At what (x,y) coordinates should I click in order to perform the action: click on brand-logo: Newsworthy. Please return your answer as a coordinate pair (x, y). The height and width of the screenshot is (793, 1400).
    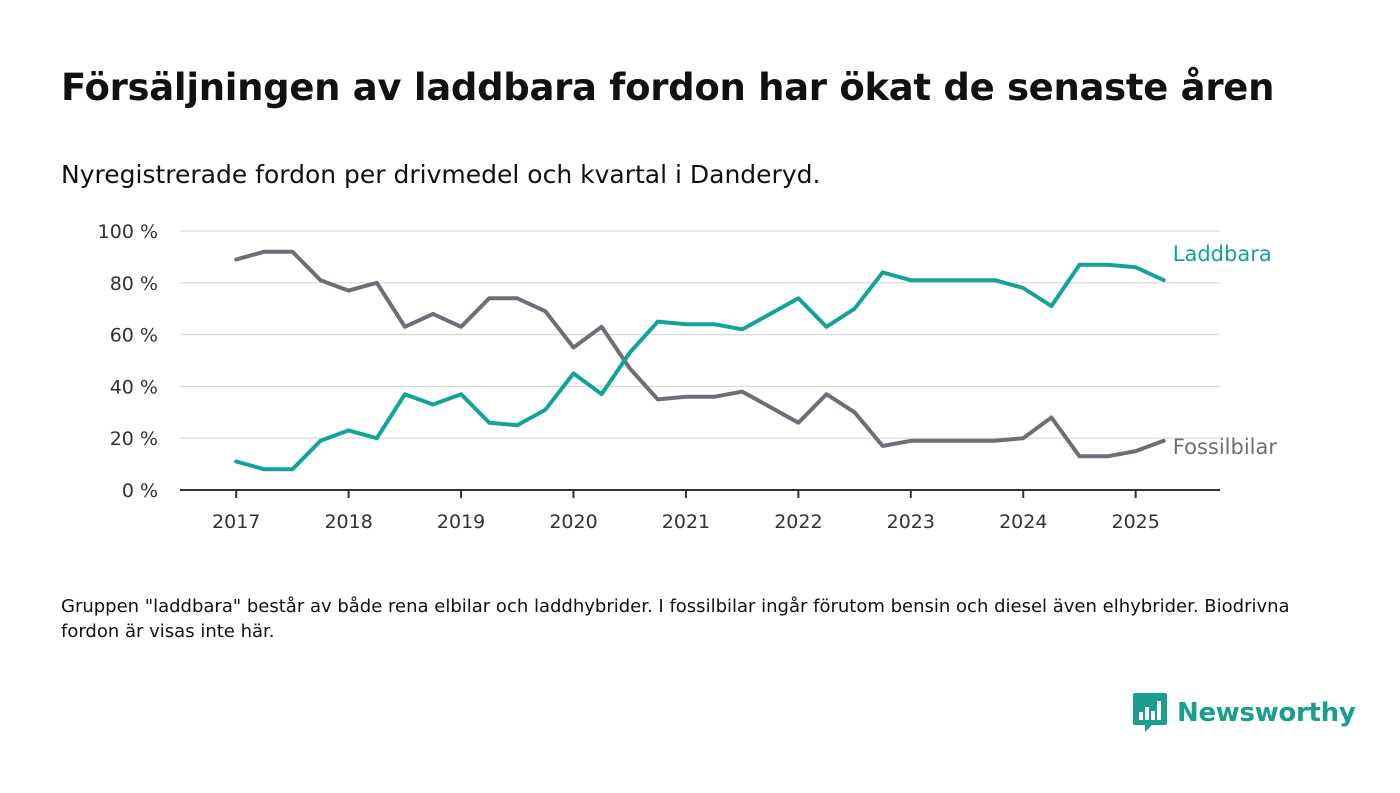
    Looking at the image, I should click on (1244, 713).